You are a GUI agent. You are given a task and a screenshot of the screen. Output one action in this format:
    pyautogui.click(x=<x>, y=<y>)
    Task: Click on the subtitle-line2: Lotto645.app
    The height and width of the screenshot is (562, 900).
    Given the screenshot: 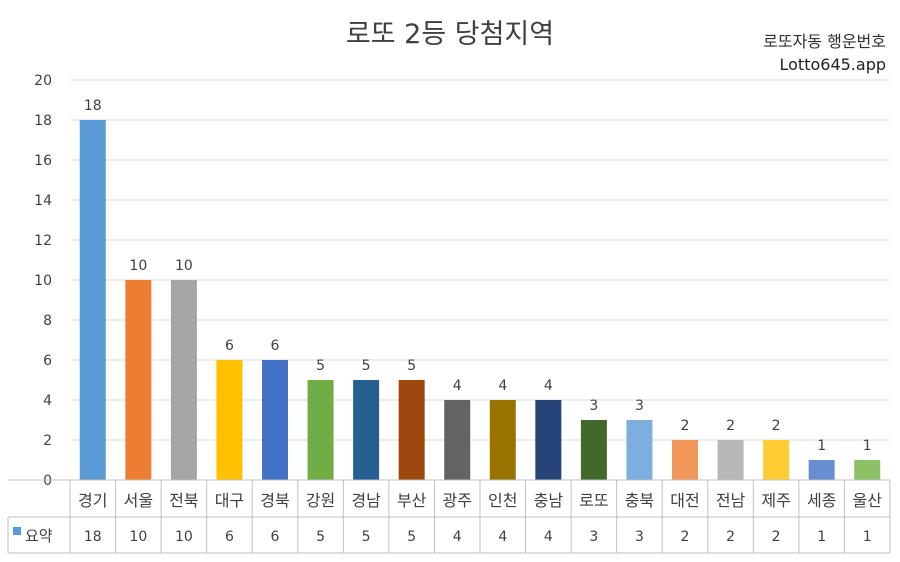 What is the action you would take?
    pyautogui.click(x=833, y=64)
    